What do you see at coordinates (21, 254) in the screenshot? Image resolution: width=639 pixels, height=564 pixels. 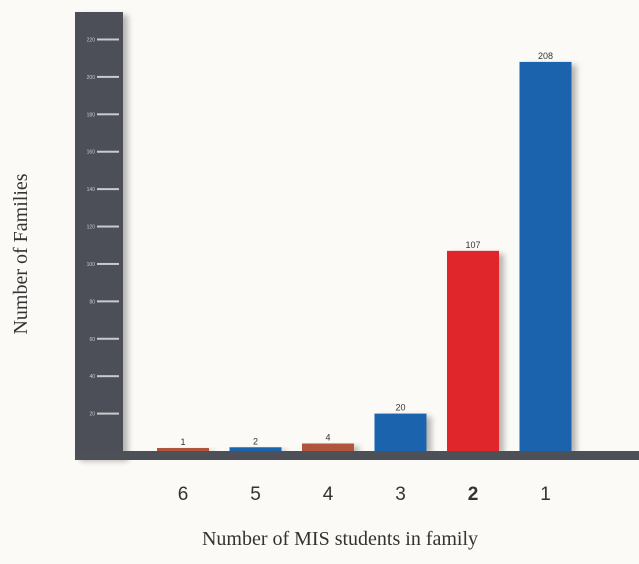 I see `y-axis-title: Number of Families` at bounding box center [21, 254].